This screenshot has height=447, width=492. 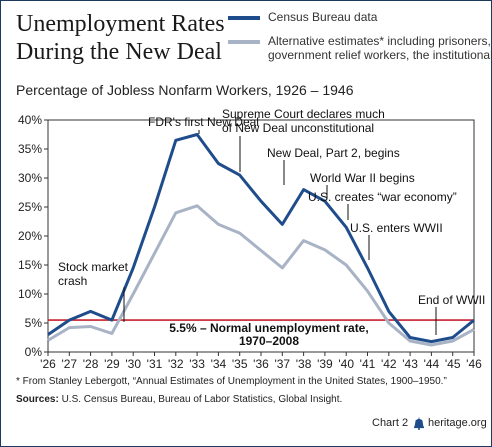 I want to click on x-tick-label: '39, so click(x=325, y=364).